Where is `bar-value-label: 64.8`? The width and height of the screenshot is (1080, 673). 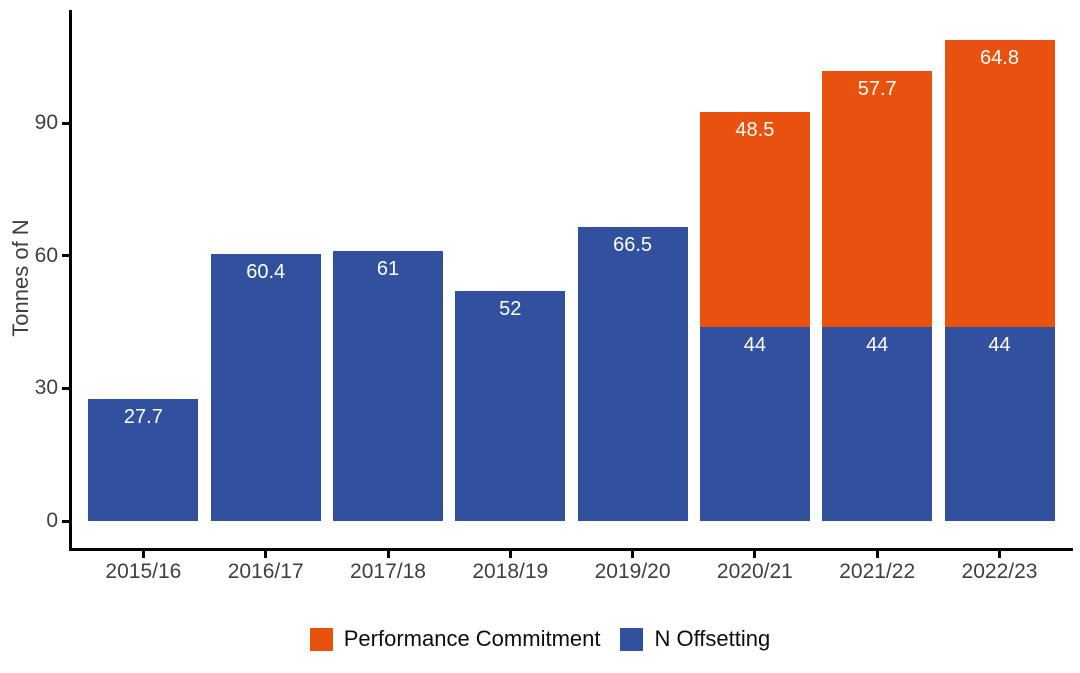 bar-value-label: 64.8 is located at coordinates (999, 58).